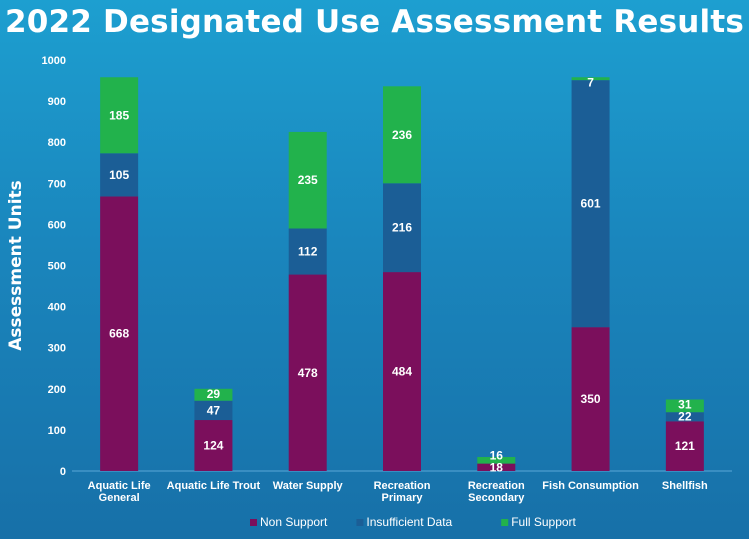  What do you see at coordinates (57, 184) in the screenshot?
I see `y-tick-label: 700` at bounding box center [57, 184].